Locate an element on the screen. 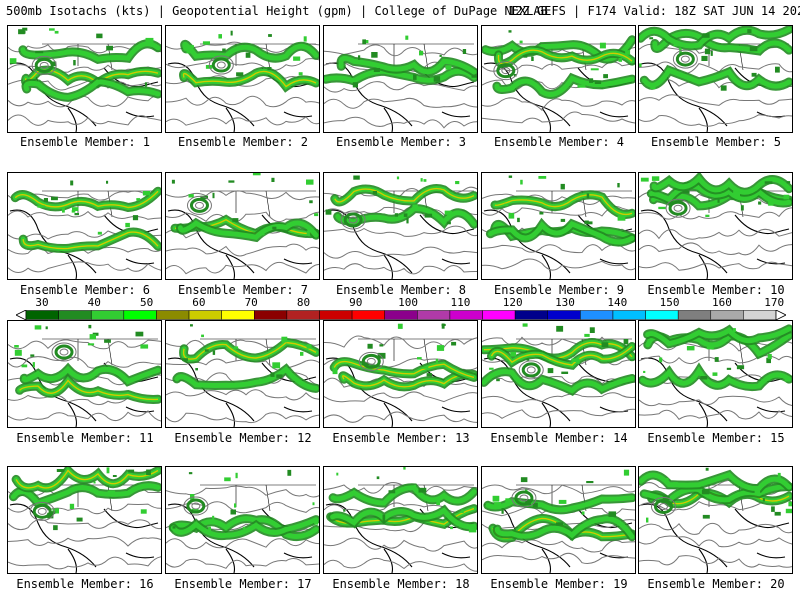 The image size is (800, 600). colorbar-tick-label: 90 is located at coordinates (356, 302).